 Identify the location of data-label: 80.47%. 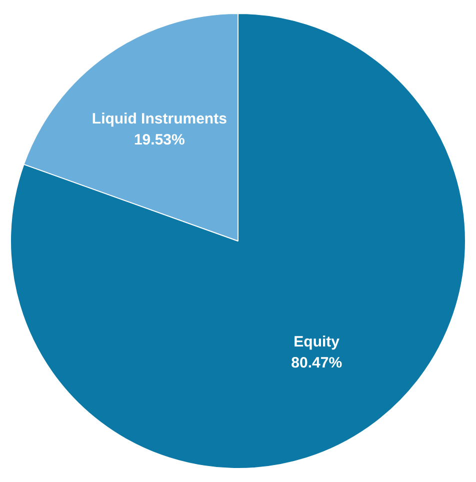
(316, 363).